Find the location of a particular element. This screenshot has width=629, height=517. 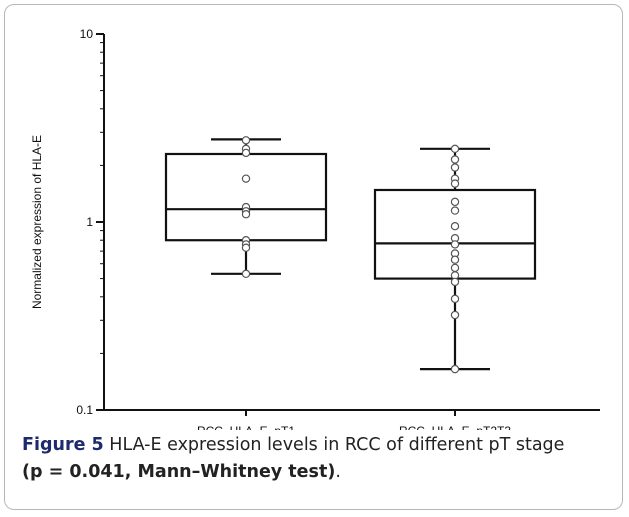

y-tick-label: 1 is located at coordinates (89, 222).